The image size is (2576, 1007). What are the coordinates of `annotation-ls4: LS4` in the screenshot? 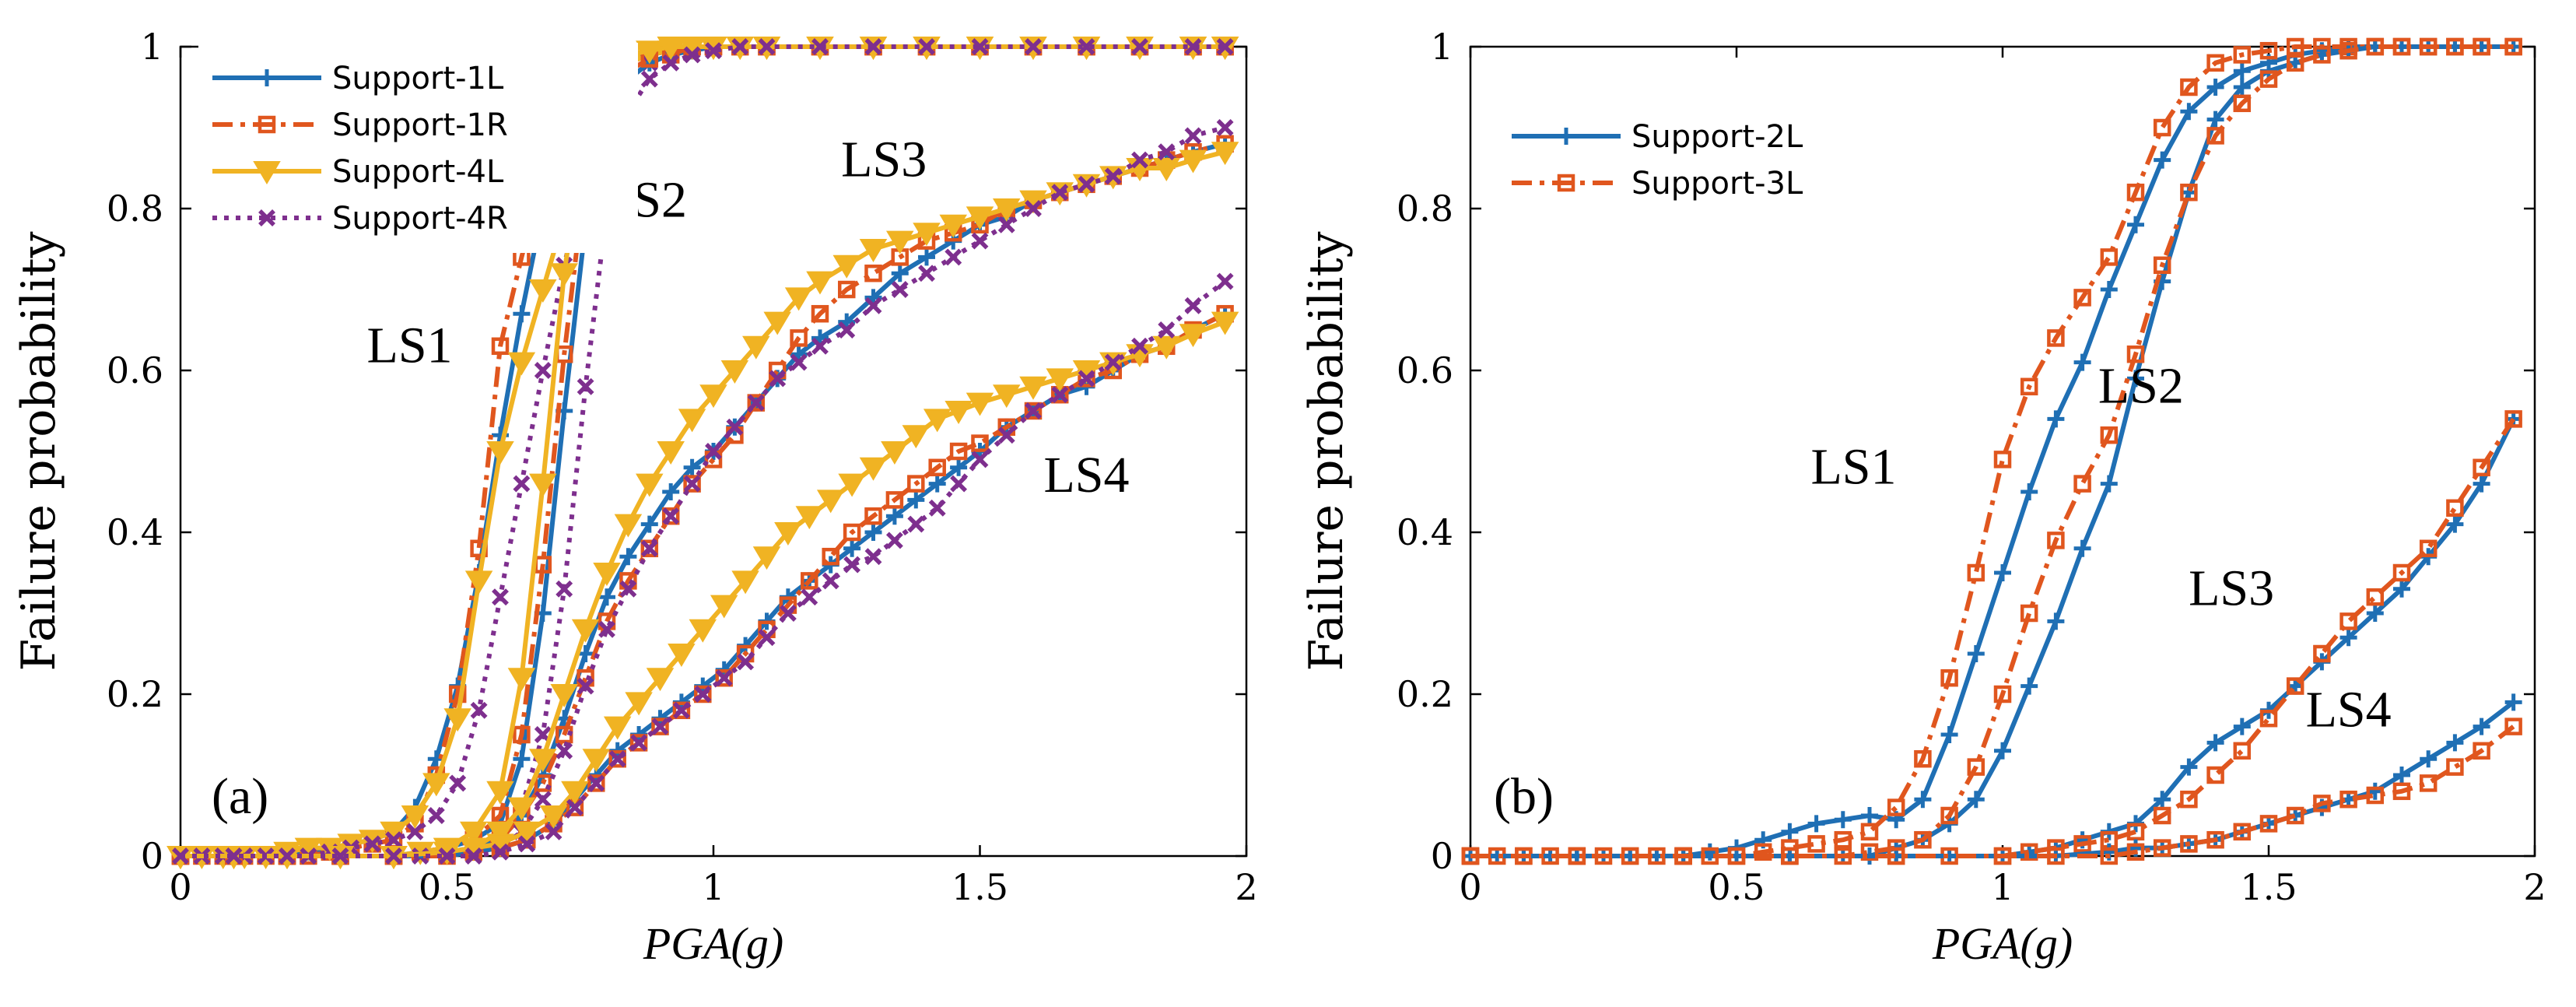 It's located at (2349, 710).